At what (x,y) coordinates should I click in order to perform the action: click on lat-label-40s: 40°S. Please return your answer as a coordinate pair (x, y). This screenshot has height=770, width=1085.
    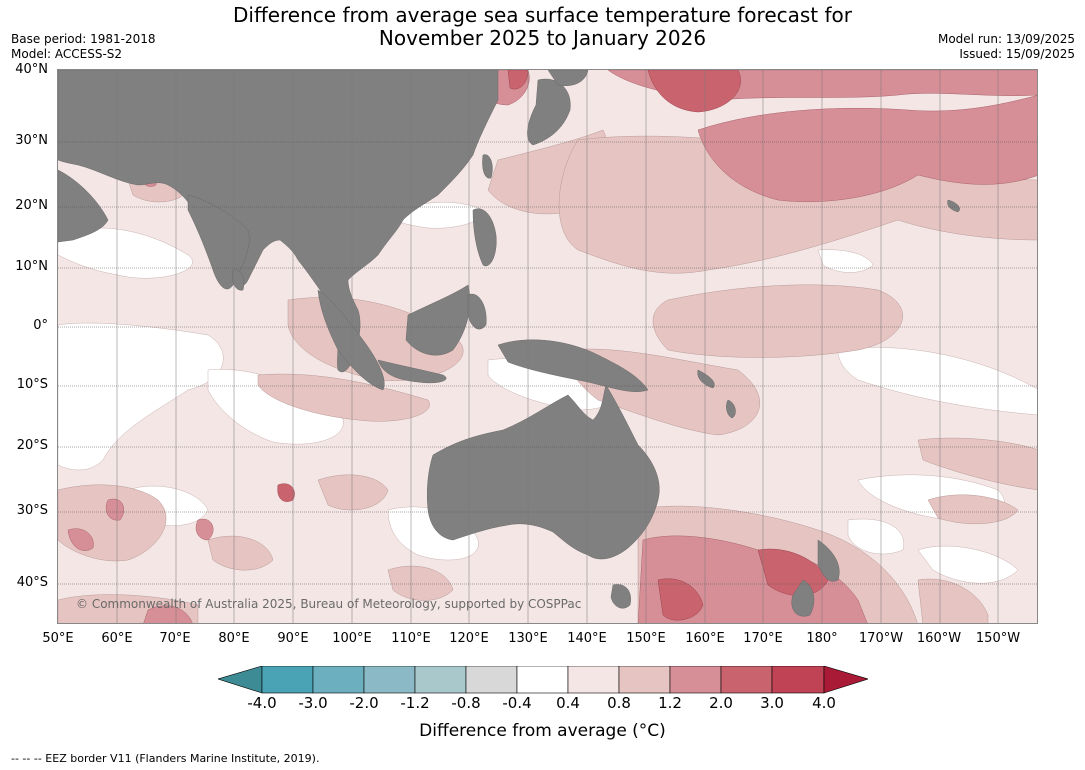
    Looking at the image, I should click on (32, 582).